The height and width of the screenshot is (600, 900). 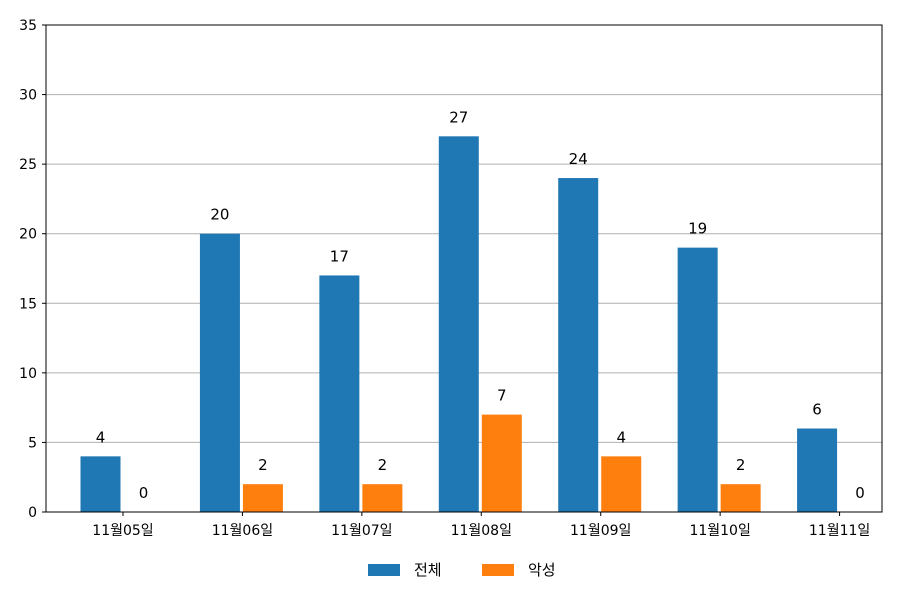 What do you see at coordinates (600, 531) in the screenshot?
I see `x-tick-label: 11월09일` at bounding box center [600, 531].